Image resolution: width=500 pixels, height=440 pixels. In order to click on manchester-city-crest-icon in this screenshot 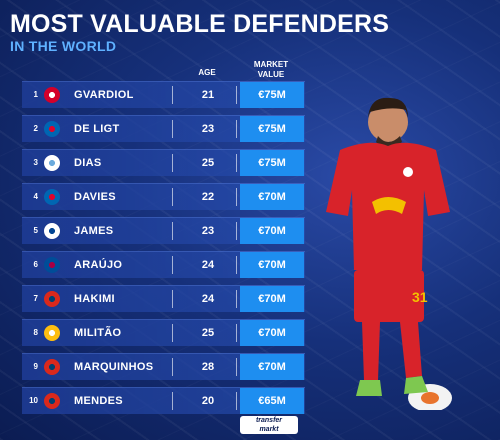, I will do `click(52, 163)`.